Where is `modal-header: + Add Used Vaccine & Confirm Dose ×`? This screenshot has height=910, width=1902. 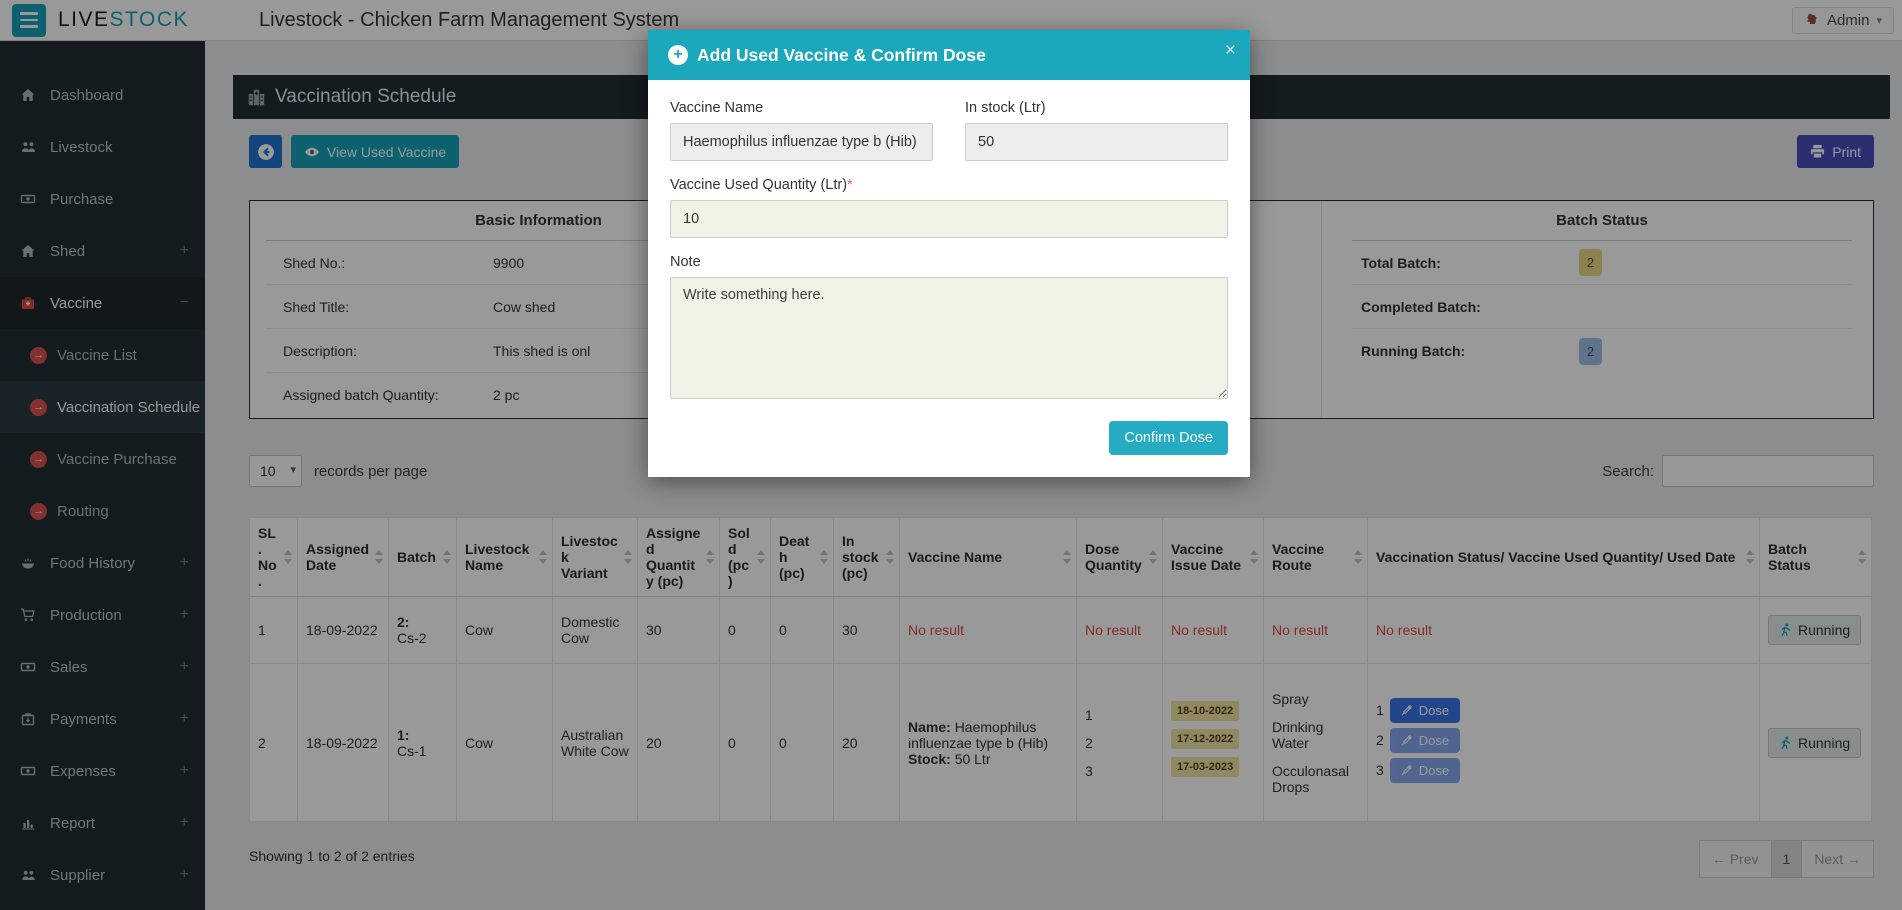 modal-header: + Add Used Vaccine & Confirm Dose × is located at coordinates (949, 55).